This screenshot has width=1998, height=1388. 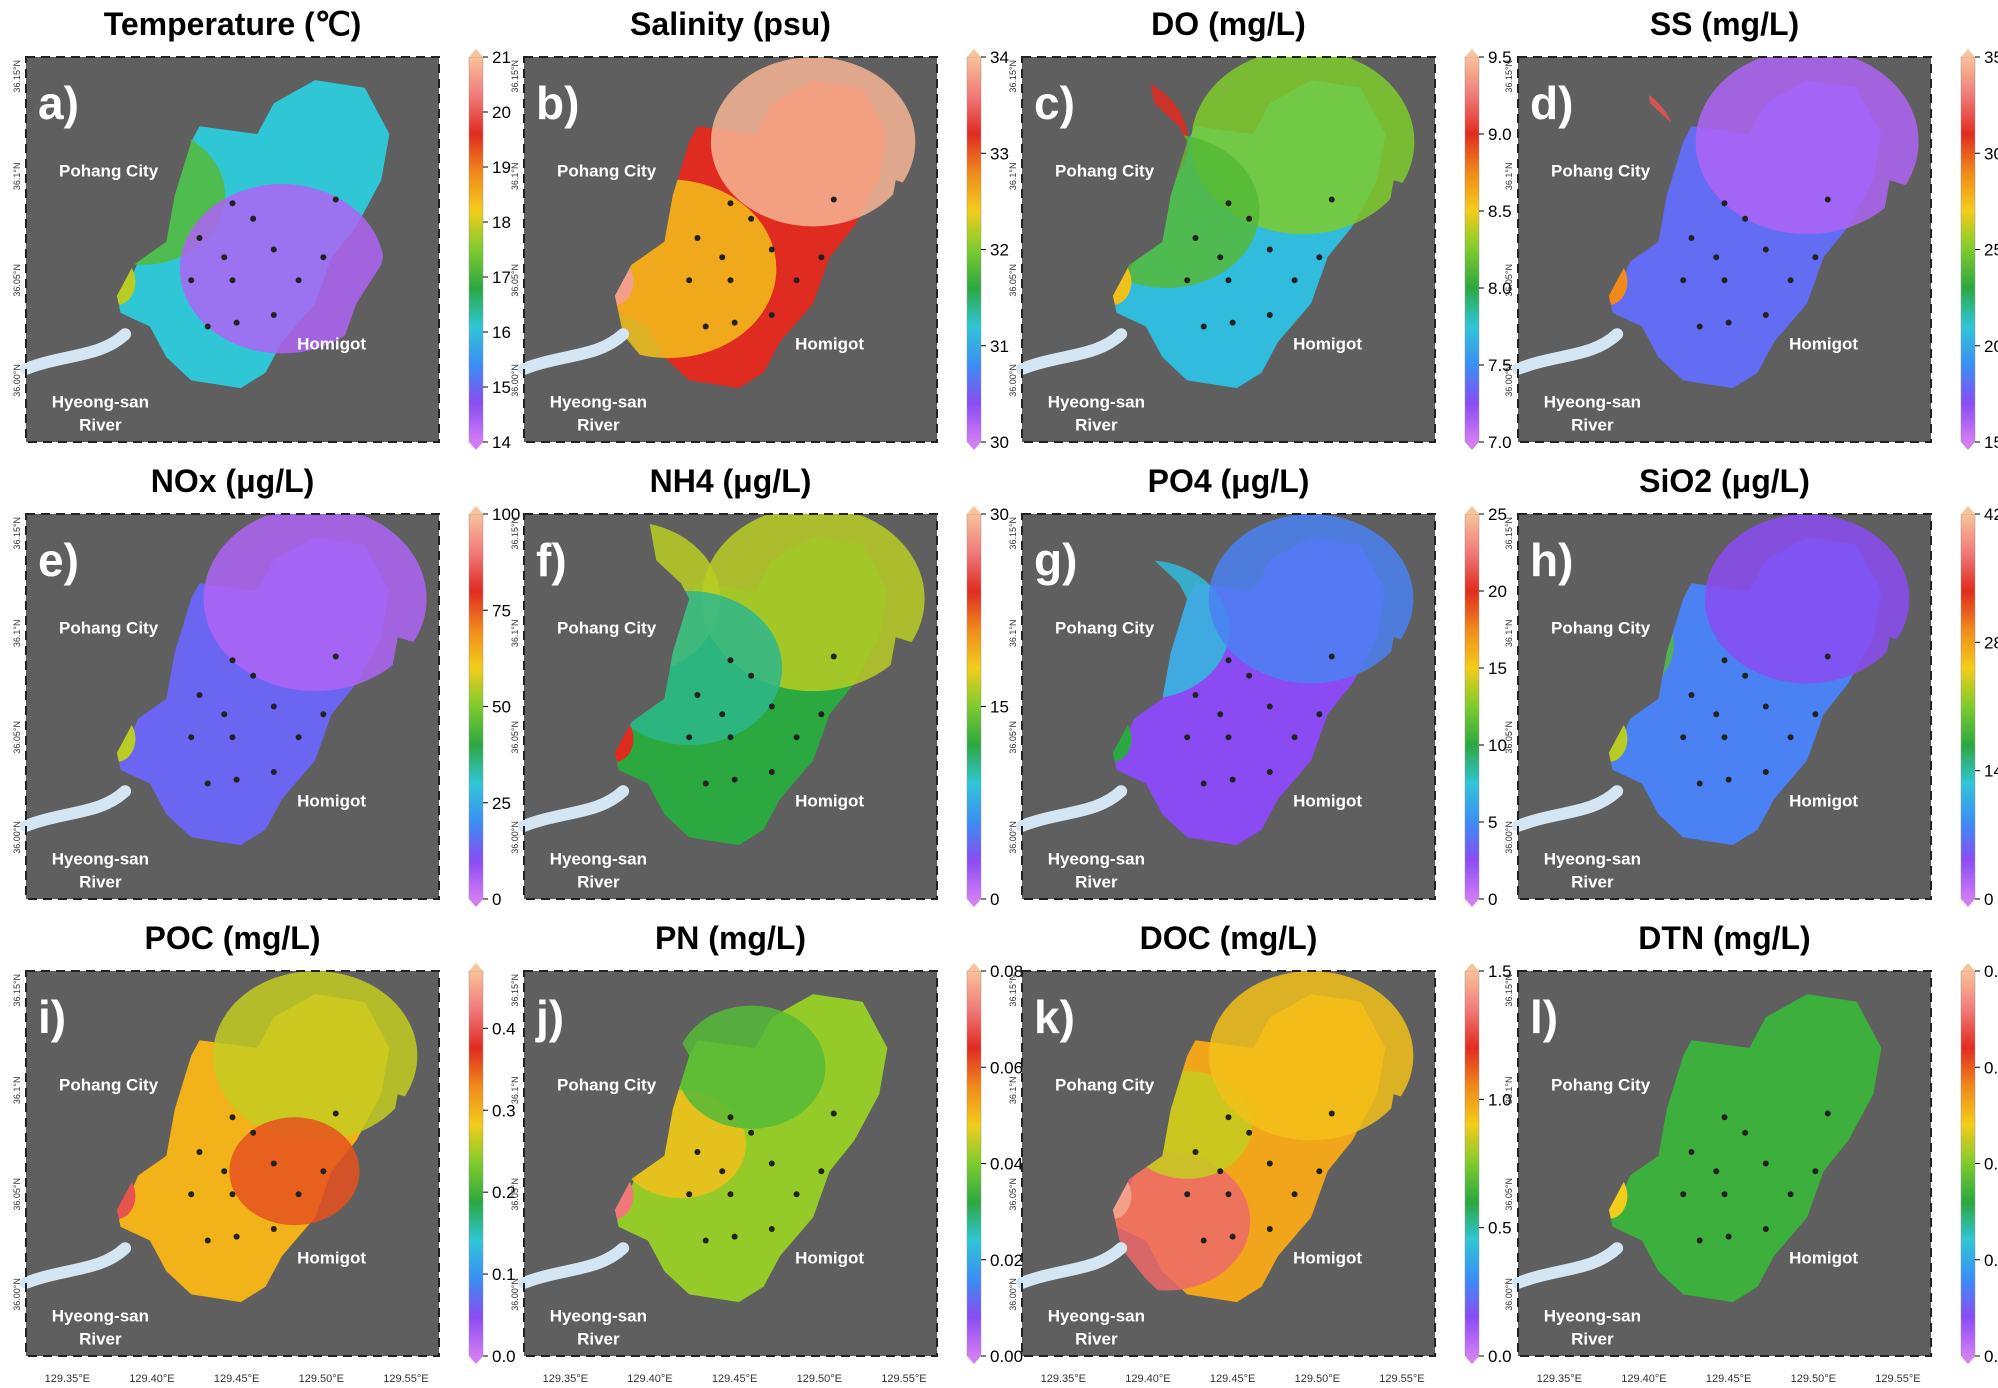 I want to click on colorbar-tick-label: 0.1, so click(x=504, y=1274).